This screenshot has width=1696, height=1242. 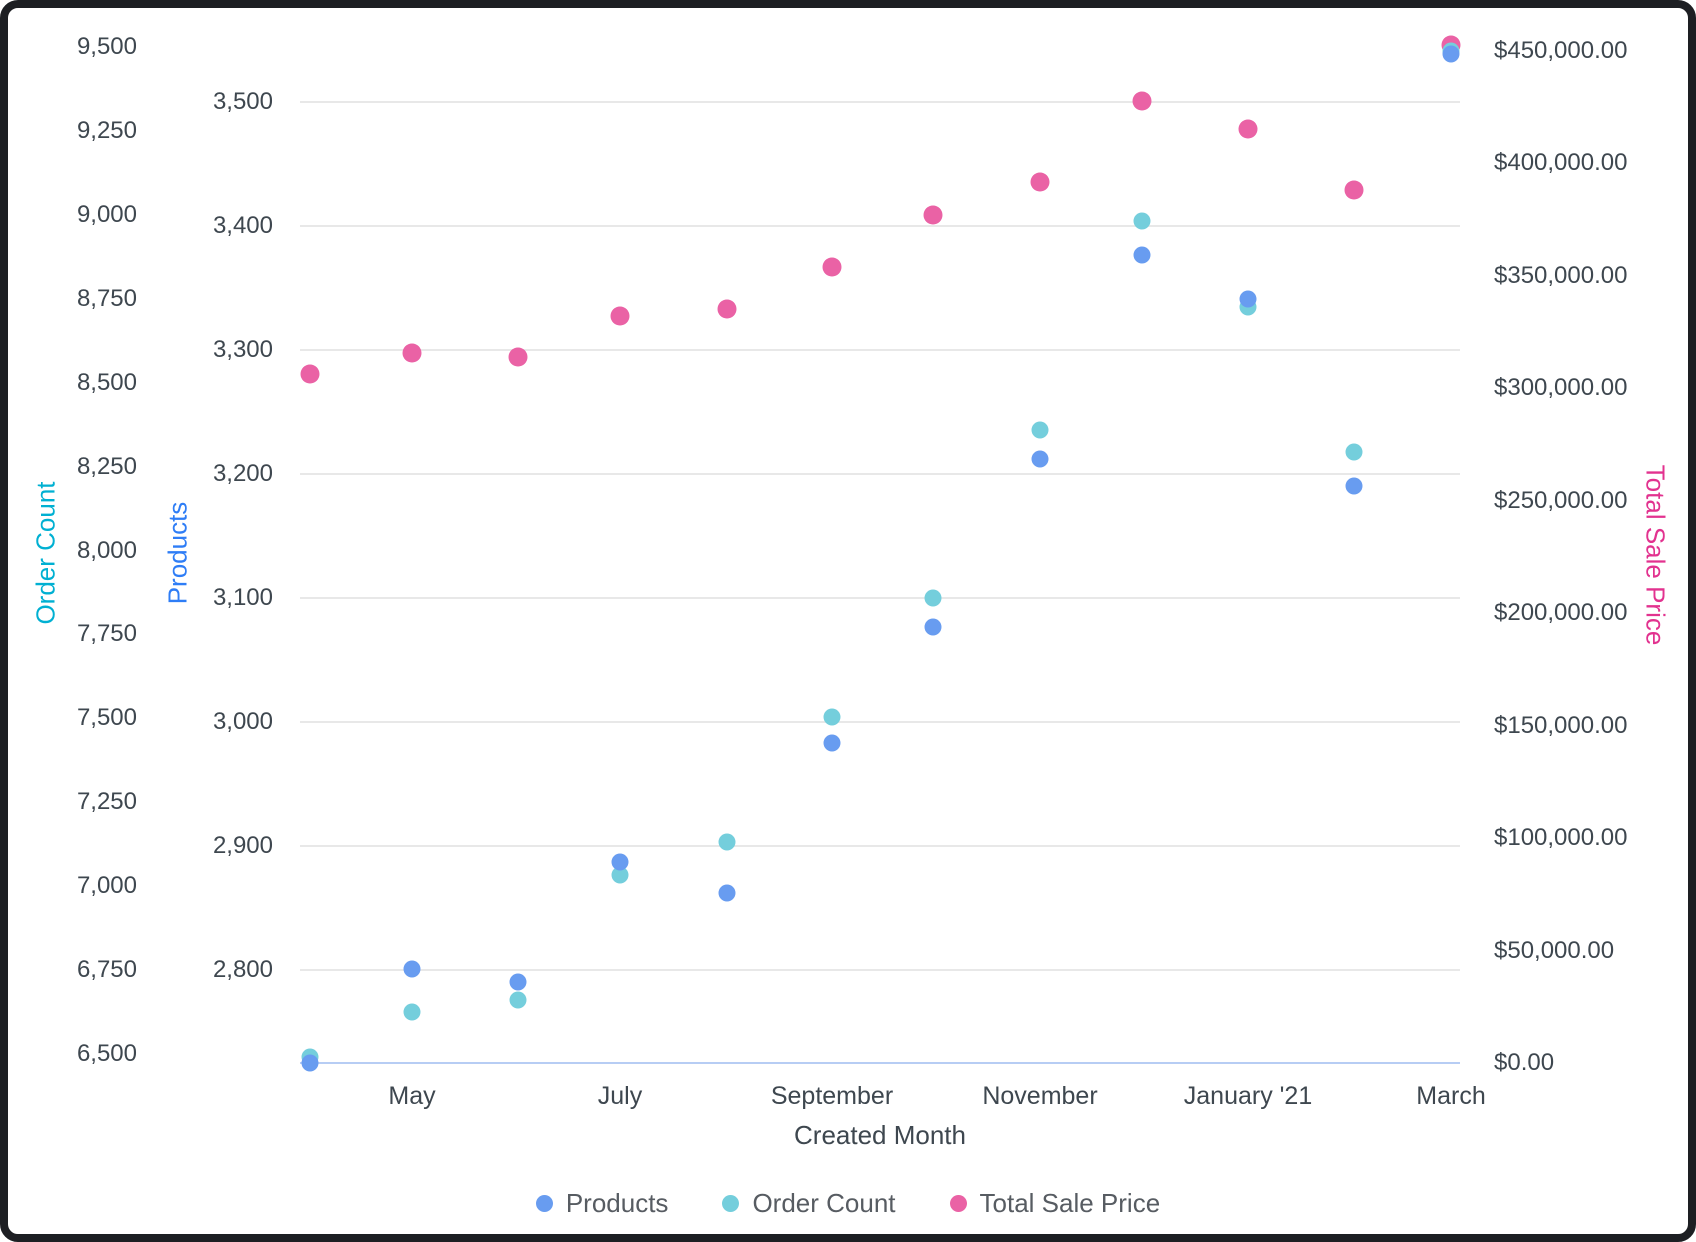 I want to click on total_sale_price-tick-label: $100,000.00, so click(x=1561, y=838).